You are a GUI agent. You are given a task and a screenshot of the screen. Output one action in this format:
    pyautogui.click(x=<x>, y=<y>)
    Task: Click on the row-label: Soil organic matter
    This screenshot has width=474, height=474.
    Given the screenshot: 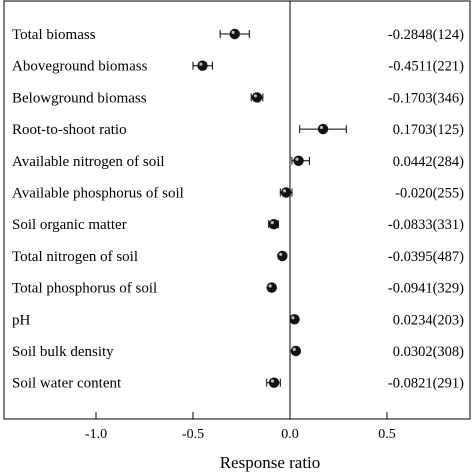 What is the action you would take?
    pyautogui.click(x=69, y=225)
    